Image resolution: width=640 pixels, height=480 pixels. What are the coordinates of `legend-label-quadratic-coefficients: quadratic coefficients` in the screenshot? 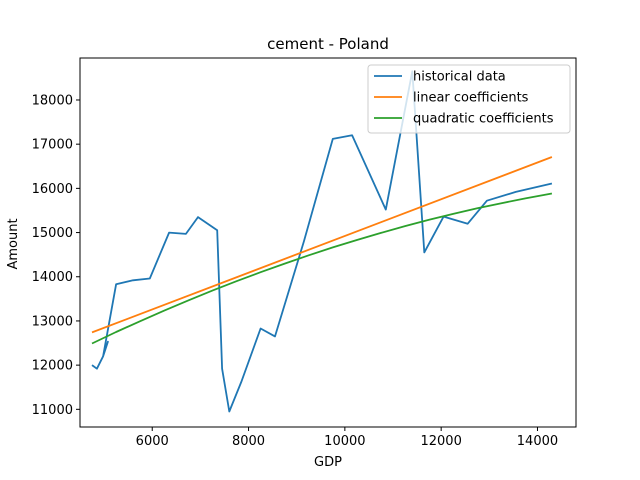 It's located at (483, 119).